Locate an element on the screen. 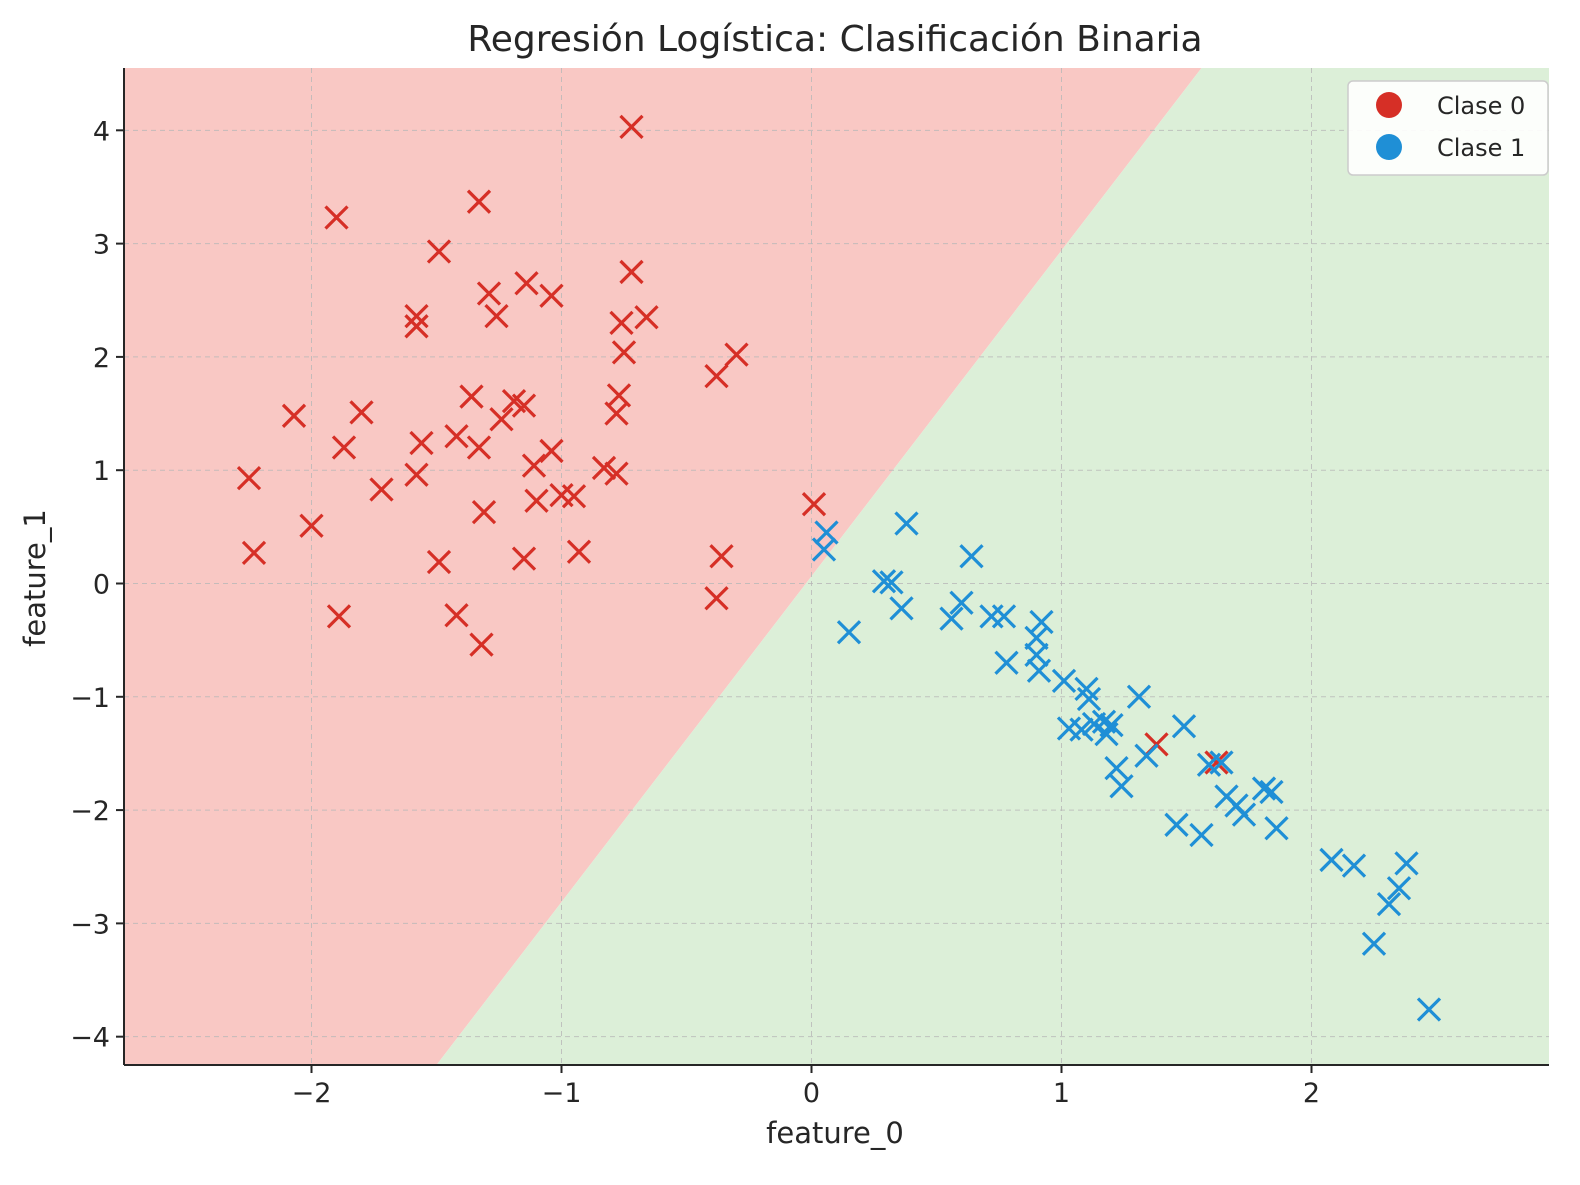  y-tick-label: −2 is located at coordinates (90, 811).